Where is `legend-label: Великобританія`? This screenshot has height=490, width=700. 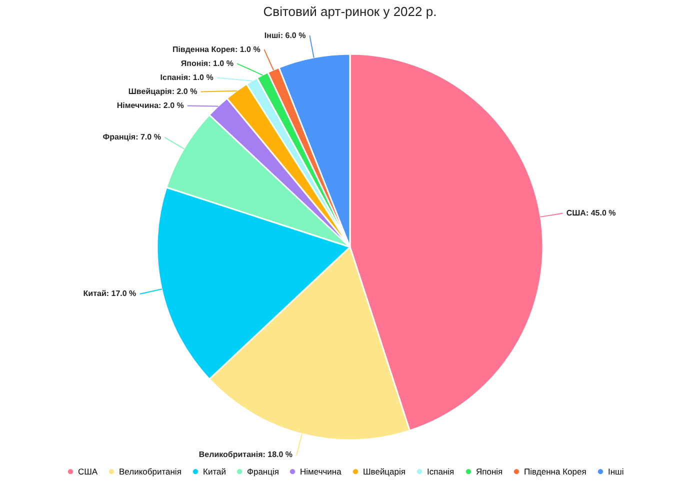 legend-label: Великобританія is located at coordinates (150, 471).